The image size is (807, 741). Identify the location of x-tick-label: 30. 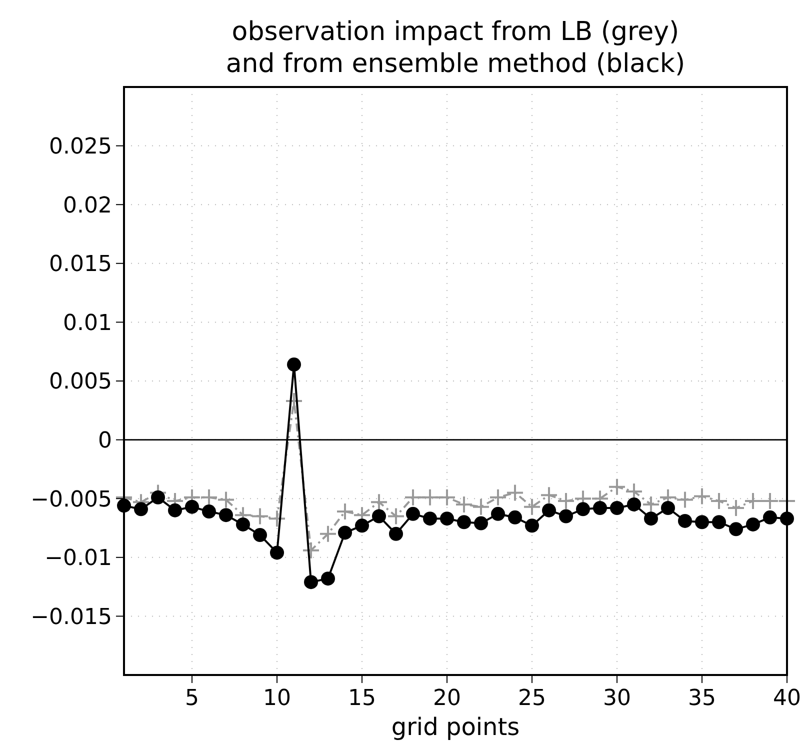
(617, 698).